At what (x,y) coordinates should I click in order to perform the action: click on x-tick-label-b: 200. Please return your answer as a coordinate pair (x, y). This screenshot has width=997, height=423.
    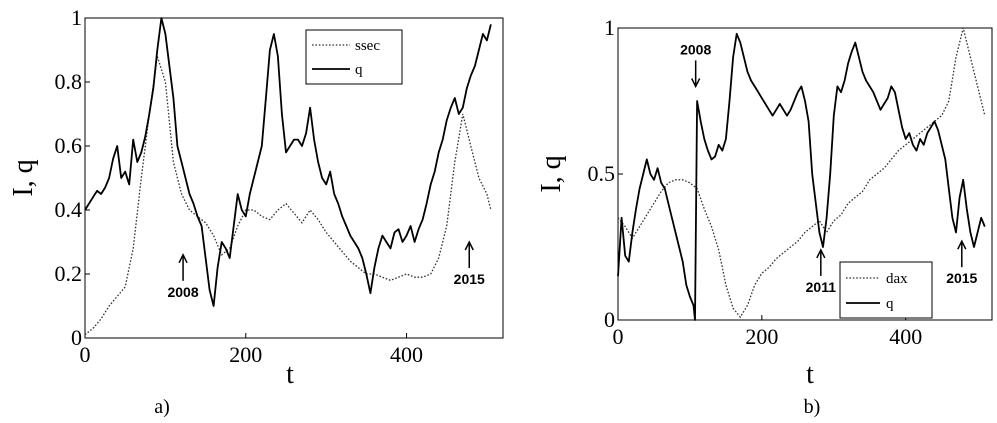
    Looking at the image, I should click on (761, 336).